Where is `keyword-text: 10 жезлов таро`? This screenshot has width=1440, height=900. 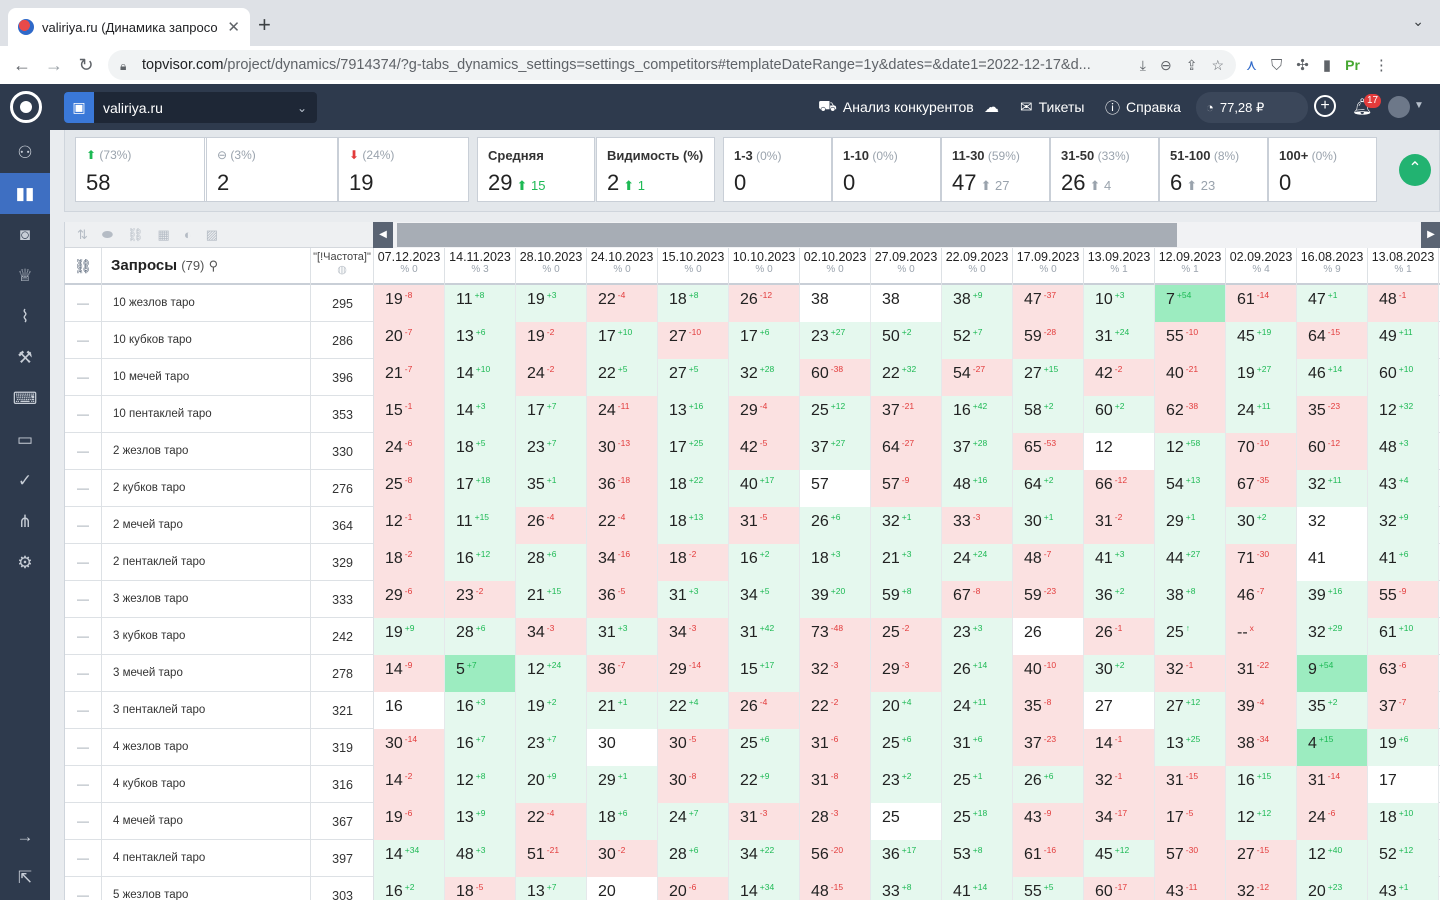 keyword-text: 10 жезлов таро is located at coordinates (154, 303).